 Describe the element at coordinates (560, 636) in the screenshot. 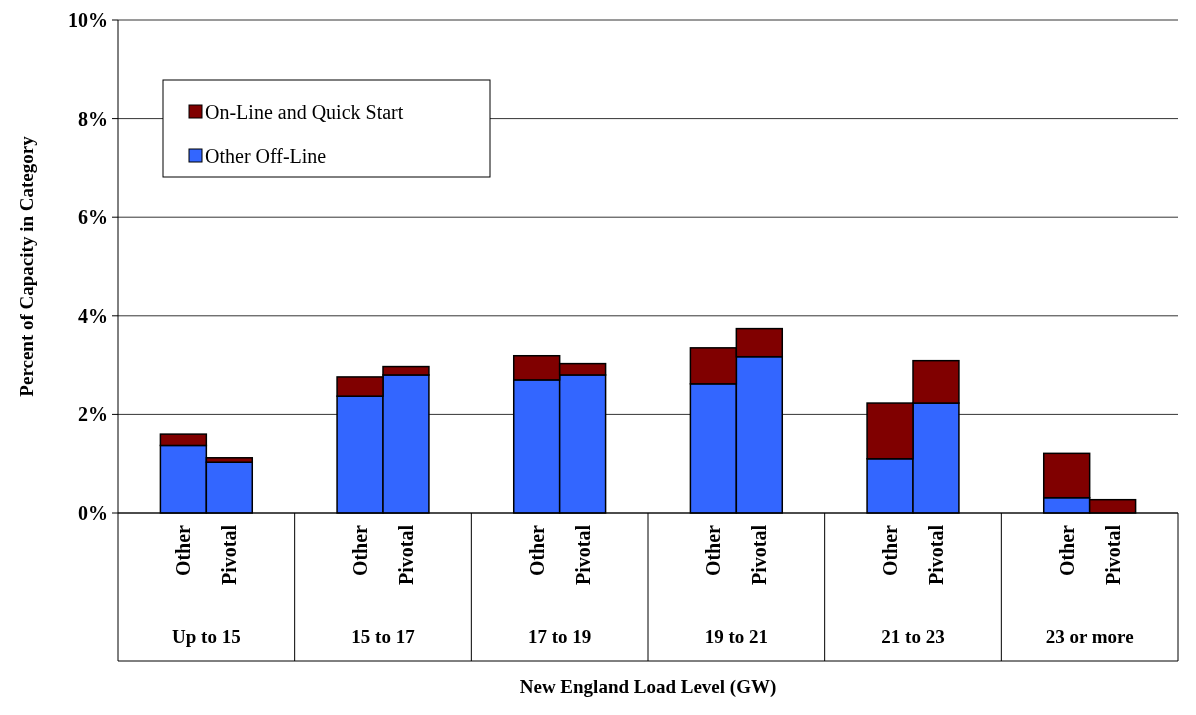

I see `text: 17 to 19` at that location.